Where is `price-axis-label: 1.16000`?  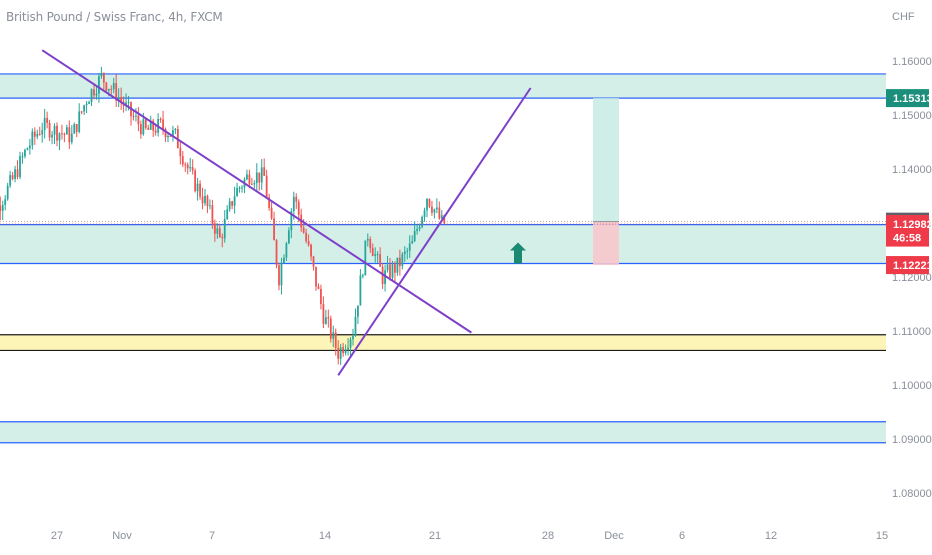 price-axis-label: 1.16000 is located at coordinates (912, 62).